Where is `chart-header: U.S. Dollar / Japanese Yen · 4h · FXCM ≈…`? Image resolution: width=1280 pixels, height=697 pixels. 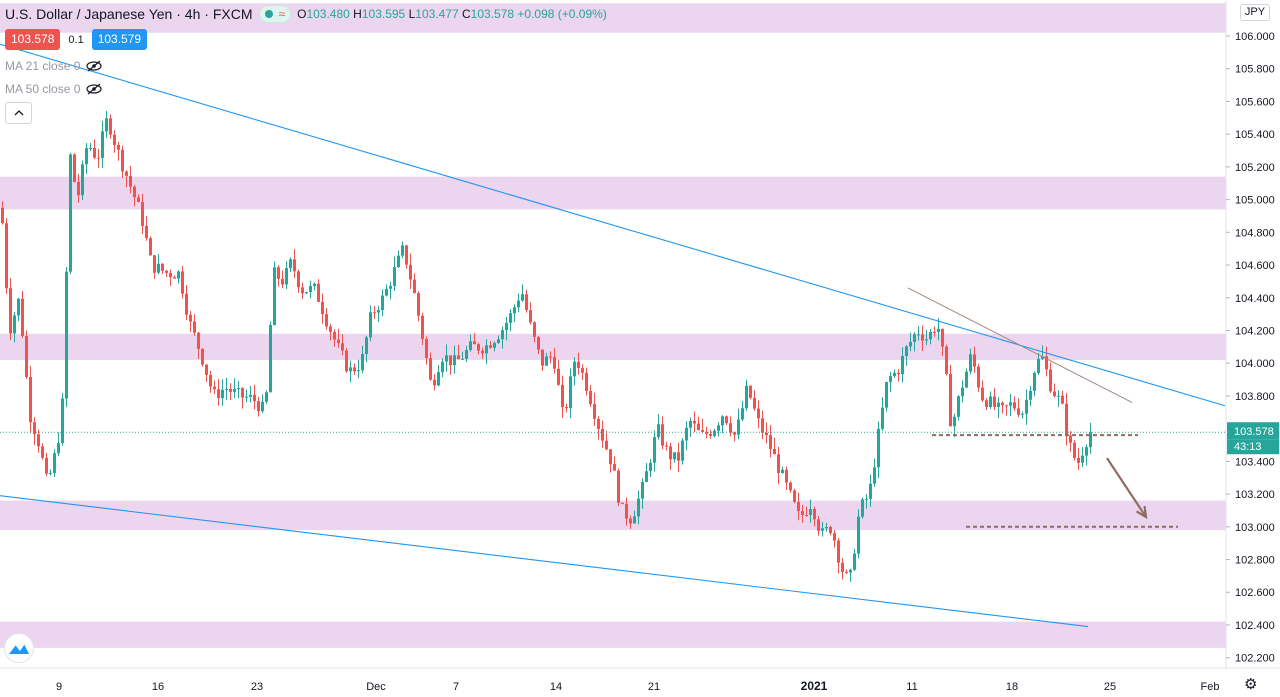 chart-header: U.S. Dollar / Japanese Yen · 4h · FXCM ≈… is located at coordinates (306, 14).